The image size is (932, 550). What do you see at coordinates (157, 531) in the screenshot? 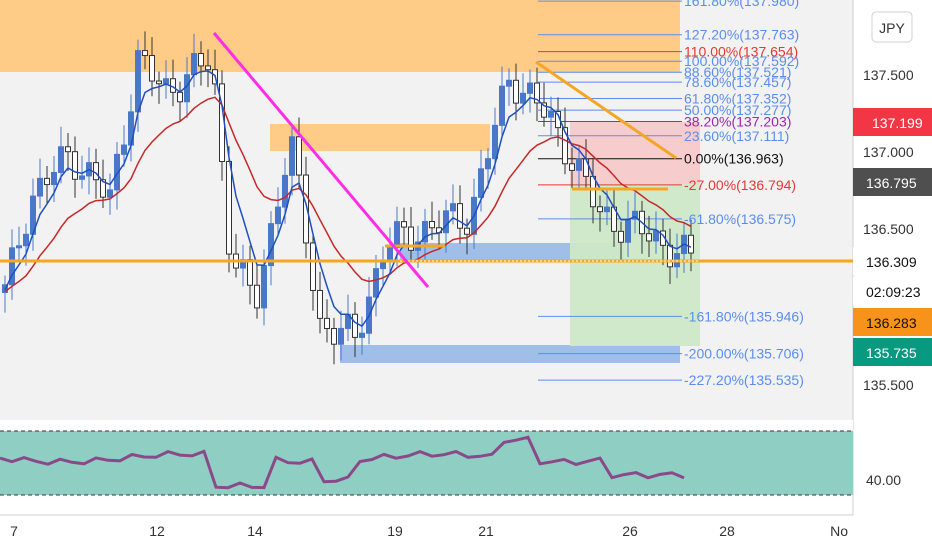
I see `x-tick-12: 12` at bounding box center [157, 531].